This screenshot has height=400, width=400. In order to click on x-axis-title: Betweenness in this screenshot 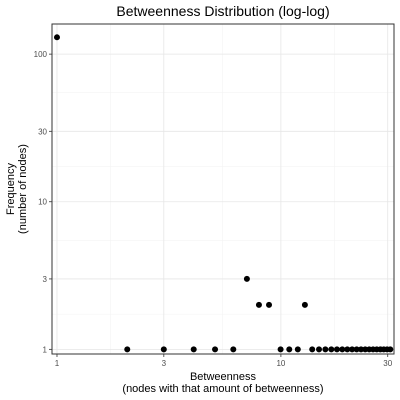, I will do `click(223, 377)`.